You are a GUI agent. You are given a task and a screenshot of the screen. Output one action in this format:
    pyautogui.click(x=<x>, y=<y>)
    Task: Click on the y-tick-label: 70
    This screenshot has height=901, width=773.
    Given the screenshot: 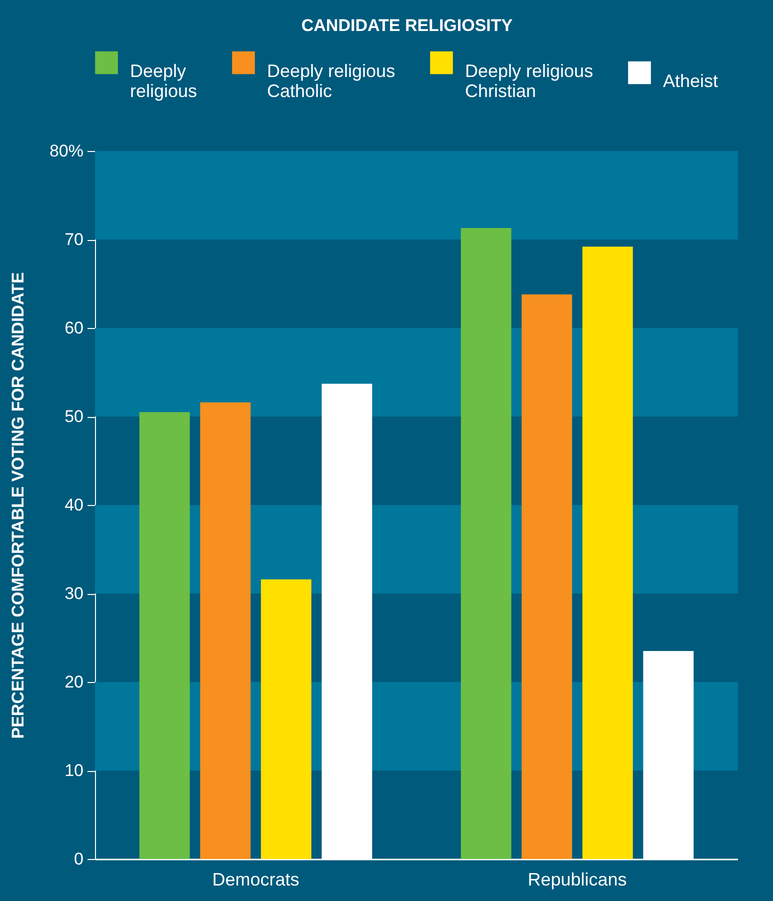 What is the action you would take?
    pyautogui.click(x=74, y=239)
    